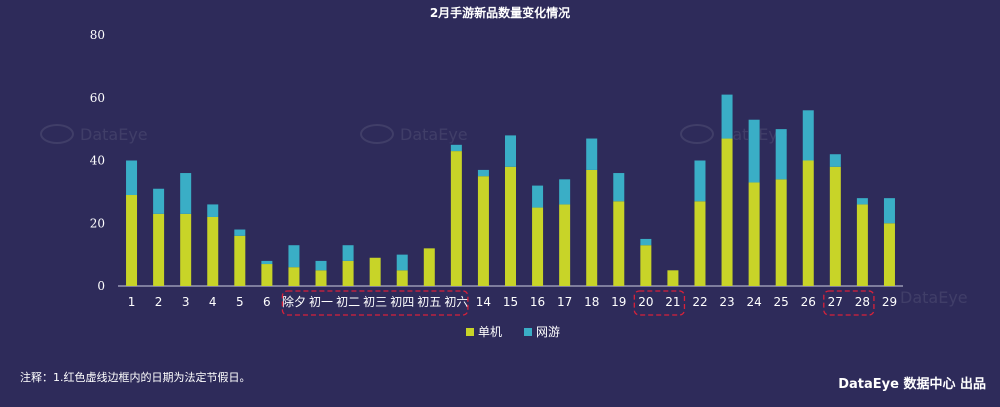  What do you see at coordinates (862, 302) in the screenshot?
I see `x-tick-label: 28` at bounding box center [862, 302].